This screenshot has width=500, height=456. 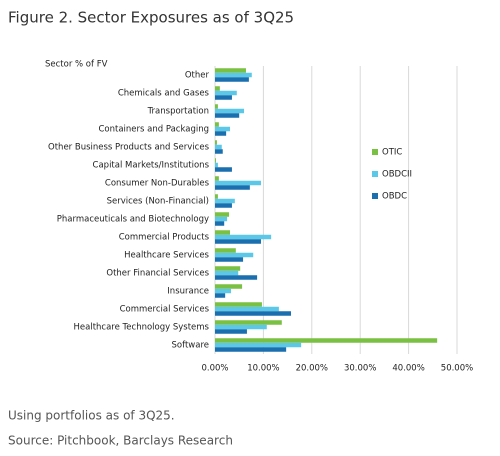 I want to click on y-tick-label: Other, so click(x=197, y=76).